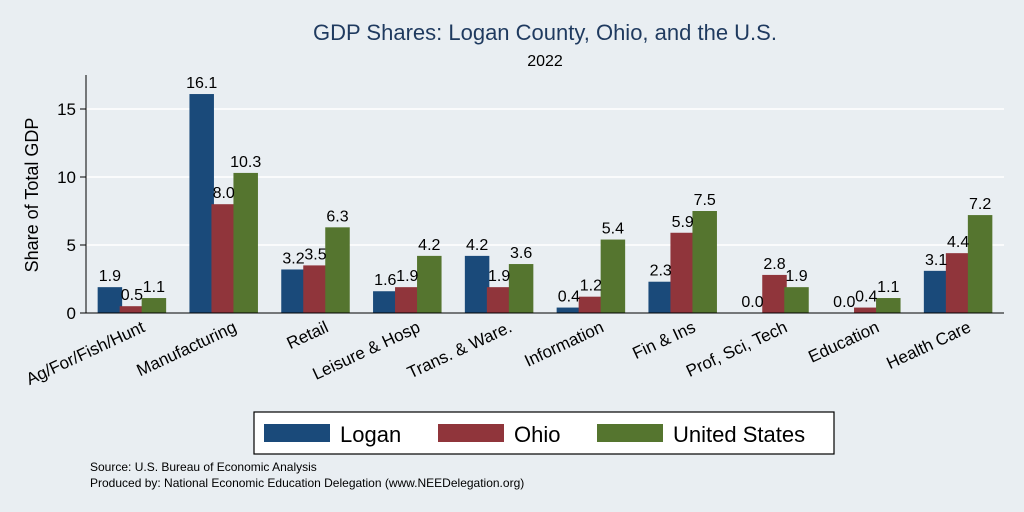 This screenshot has width=1024, height=512. I want to click on legend-label-united-states: United States, so click(739, 434).